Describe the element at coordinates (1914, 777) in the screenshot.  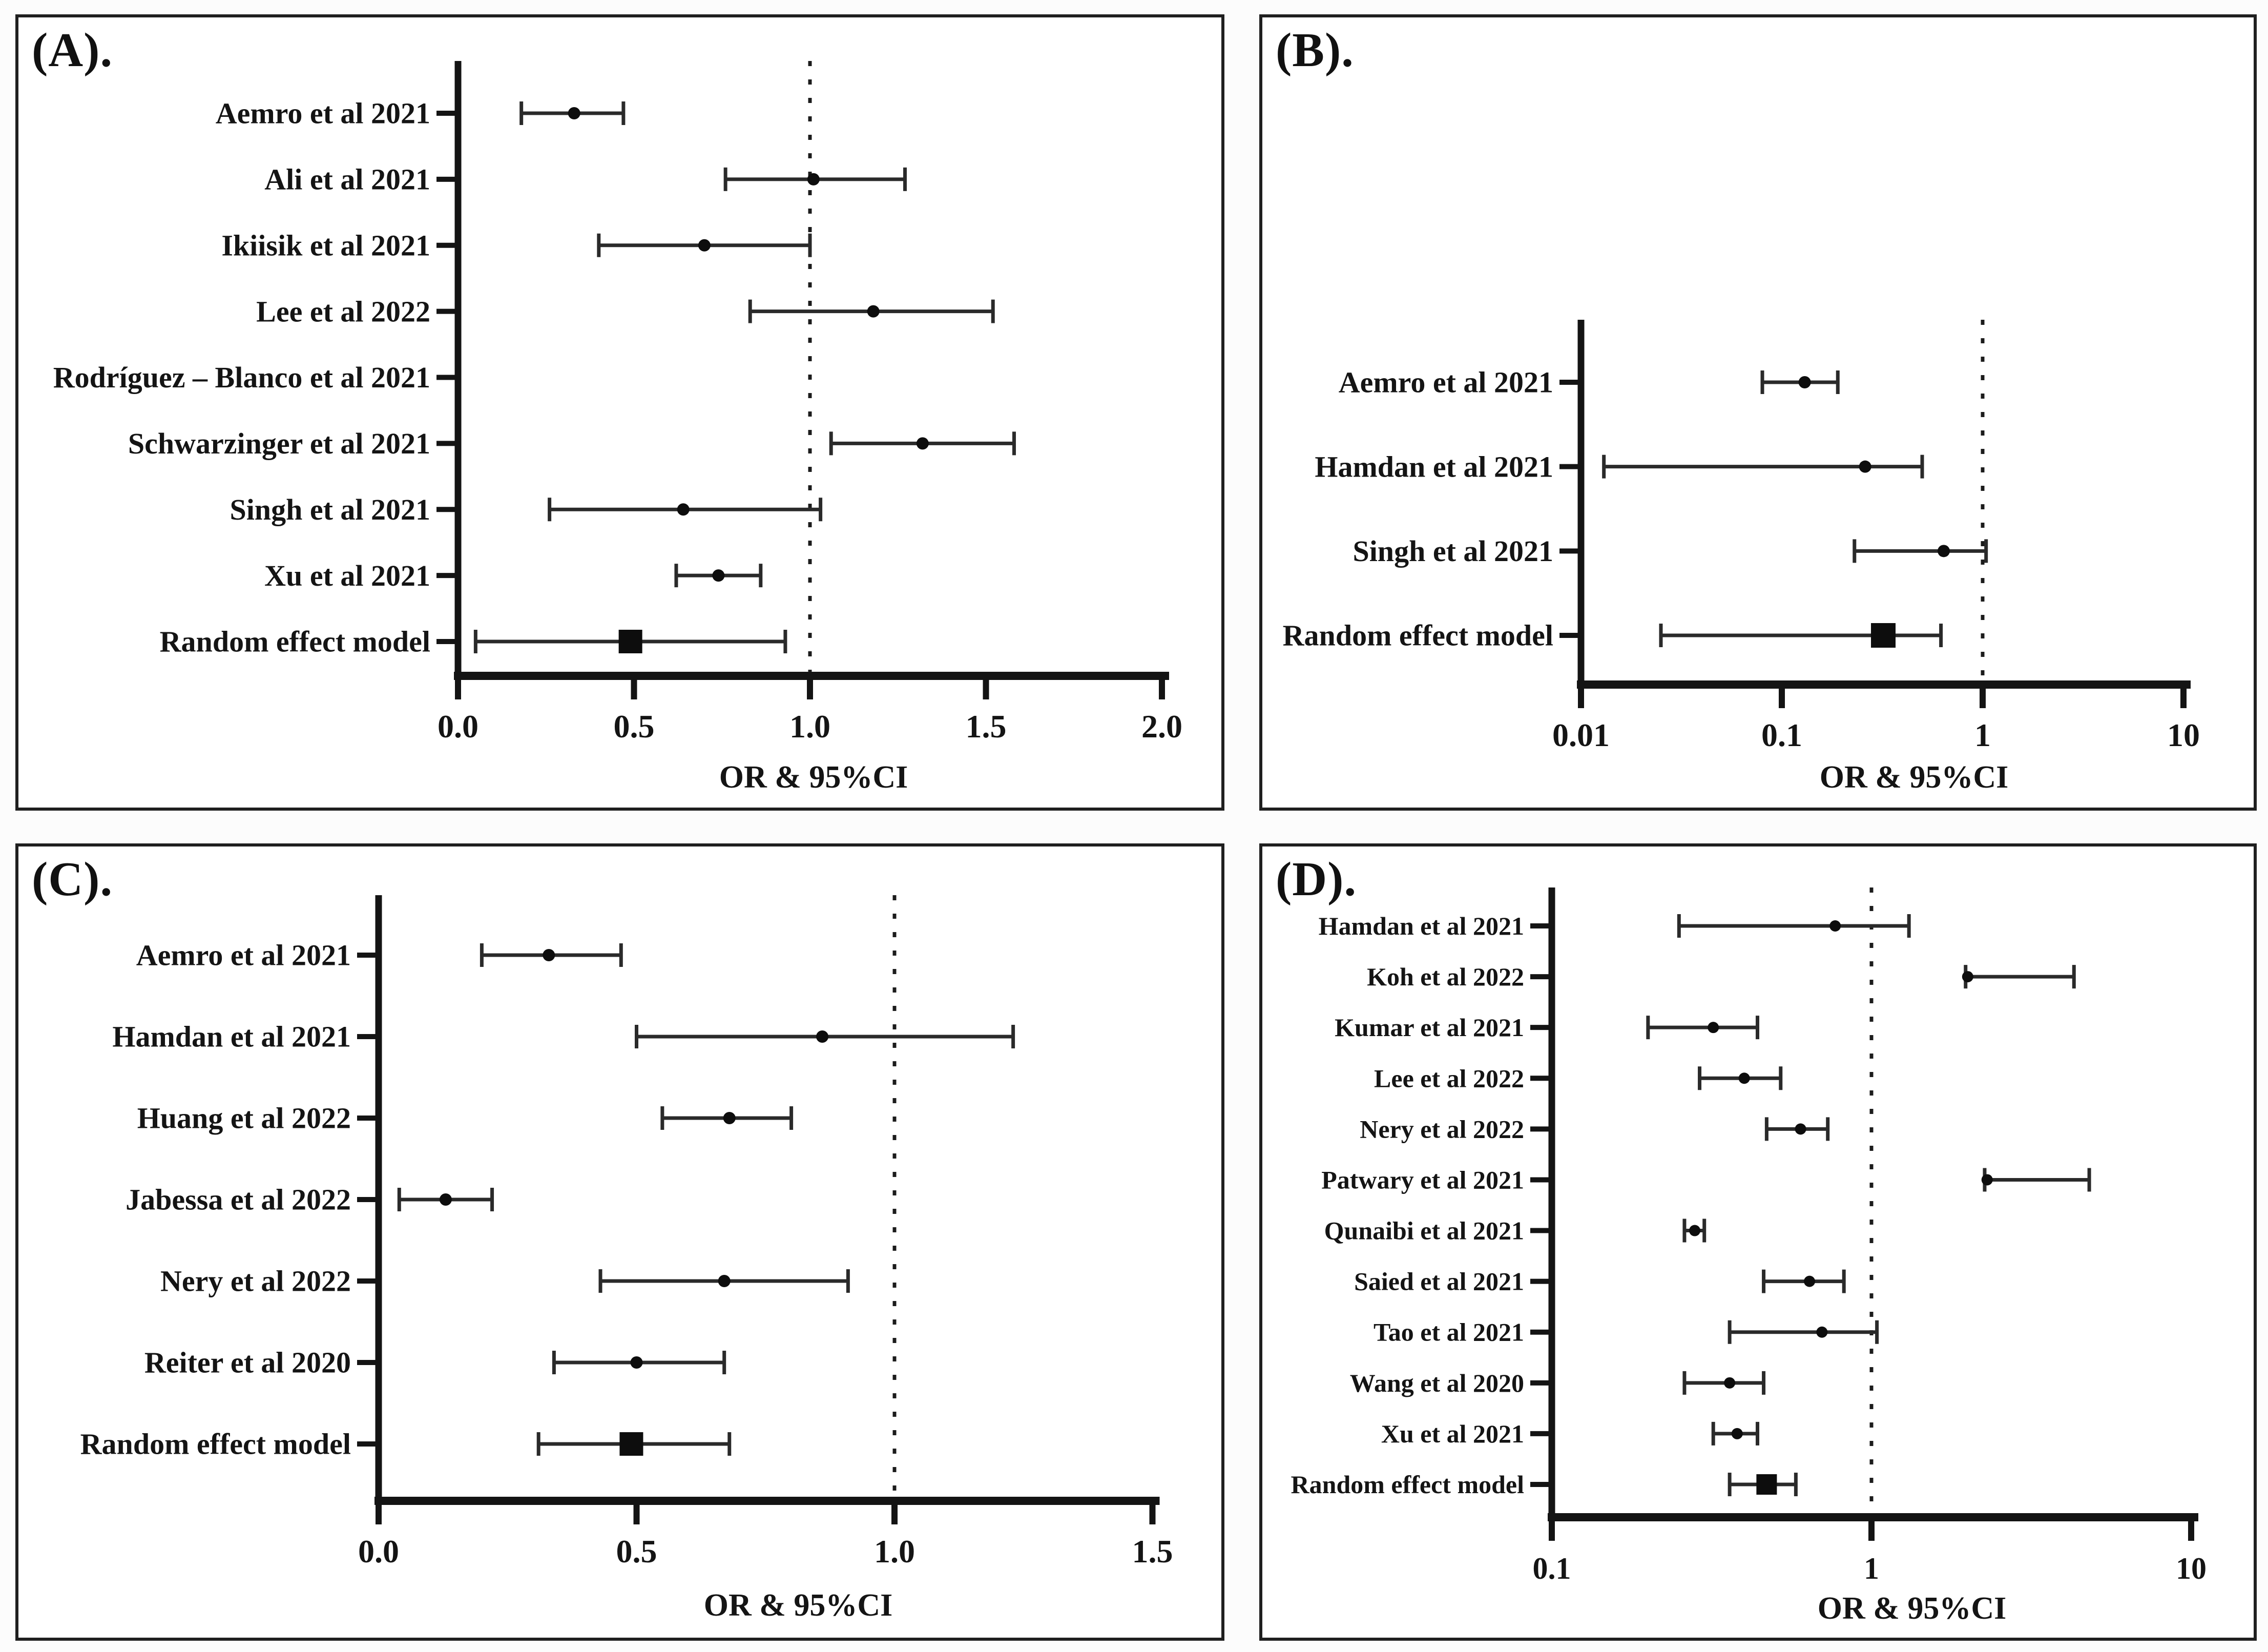
I see `x-axis-title-b: OR & 95%CI` at that location.